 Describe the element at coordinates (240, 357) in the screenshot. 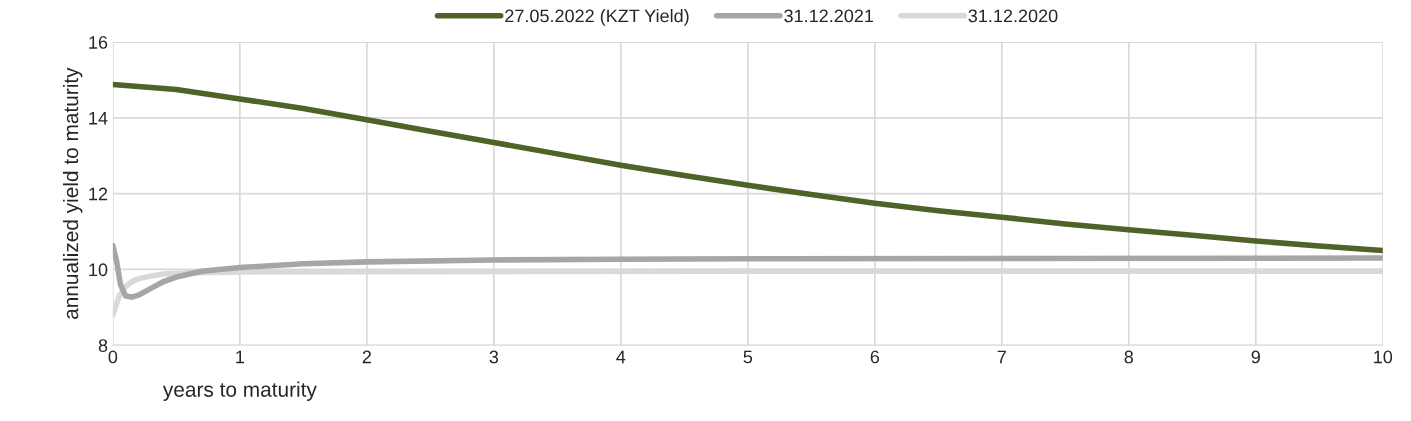

I see `x-tick-label: 1` at that location.